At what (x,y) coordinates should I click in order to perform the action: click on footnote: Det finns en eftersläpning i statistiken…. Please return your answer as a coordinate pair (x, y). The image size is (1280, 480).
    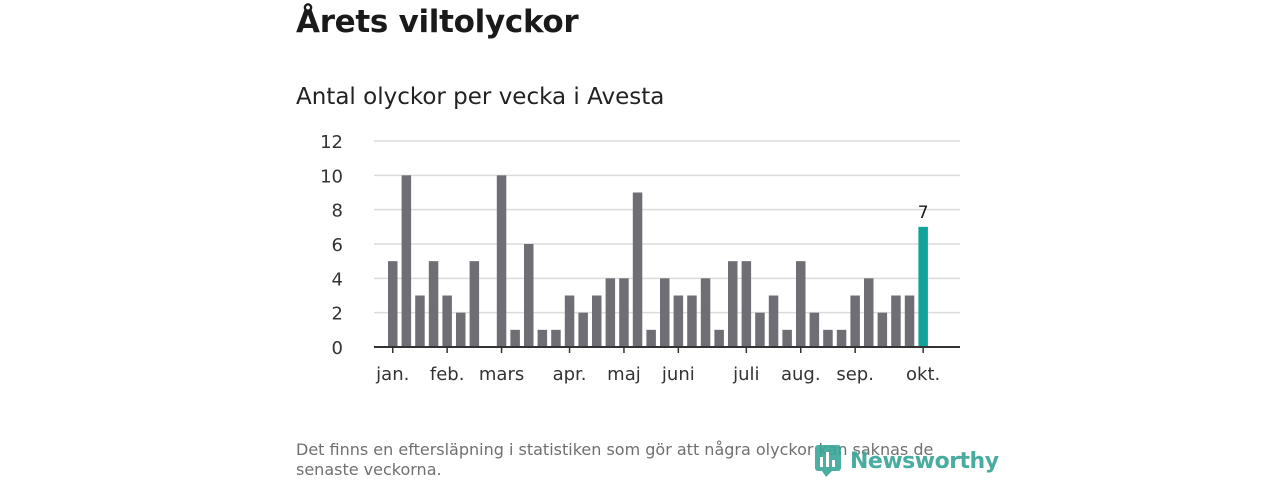
    Looking at the image, I should click on (615, 459).